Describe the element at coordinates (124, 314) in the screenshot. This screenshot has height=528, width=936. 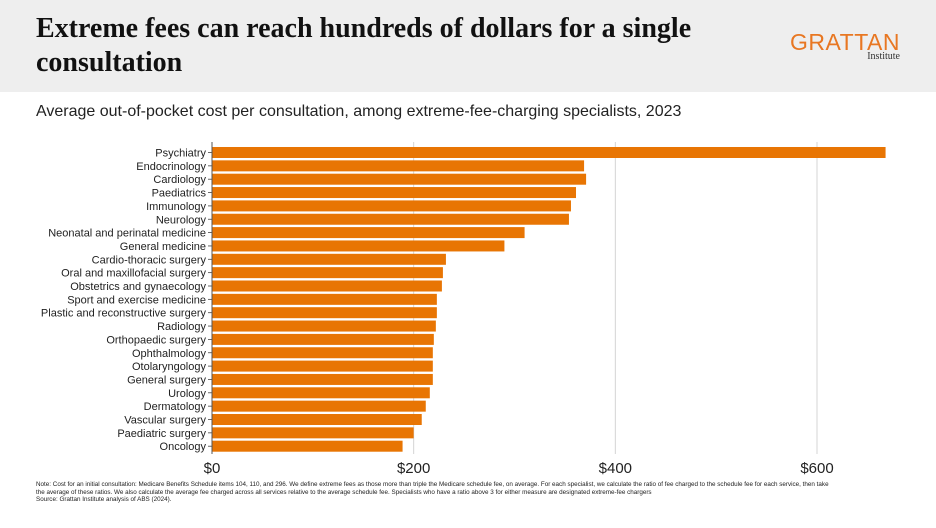
I see `category-label: Plastic and reconstructive surgery` at that location.